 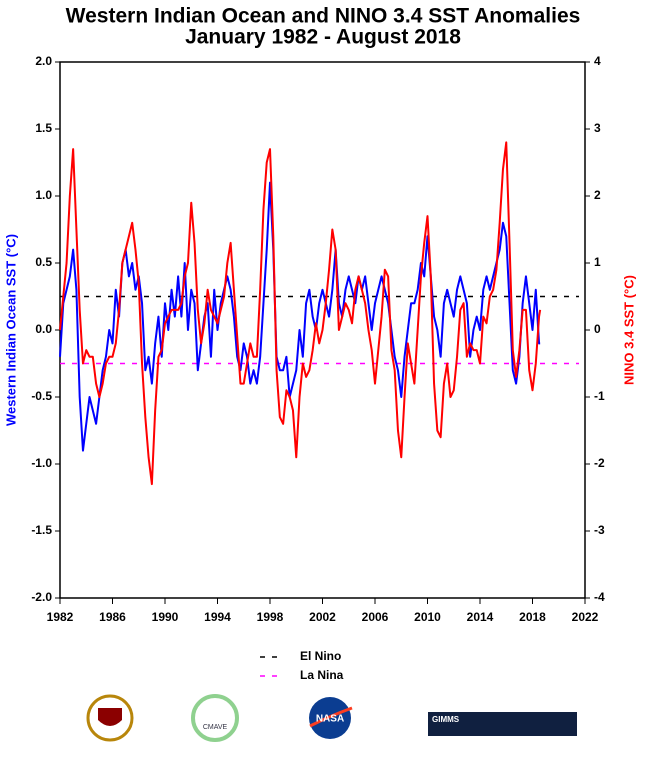 I want to click on logo-text: NASA, so click(x=330, y=719).